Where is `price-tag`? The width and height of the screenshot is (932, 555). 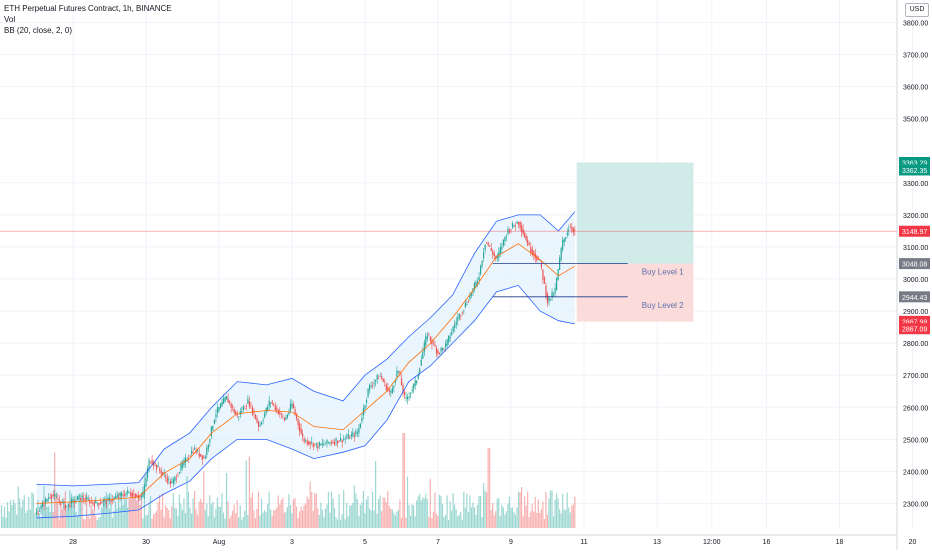 price-tag is located at coordinates (914, 264).